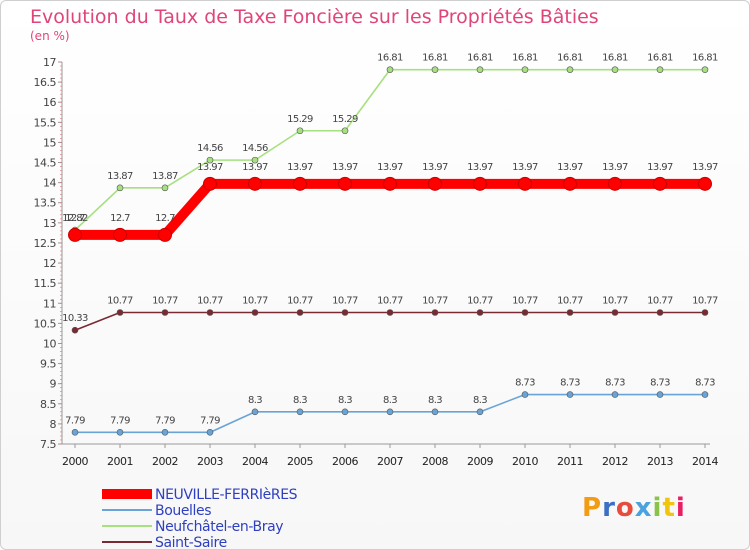 This screenshot has width=750, height=550. What do you see at coordinates (255, 461) in the screenshot?
I see `x-tick-label: 2004` at bounding box center [255, 461].